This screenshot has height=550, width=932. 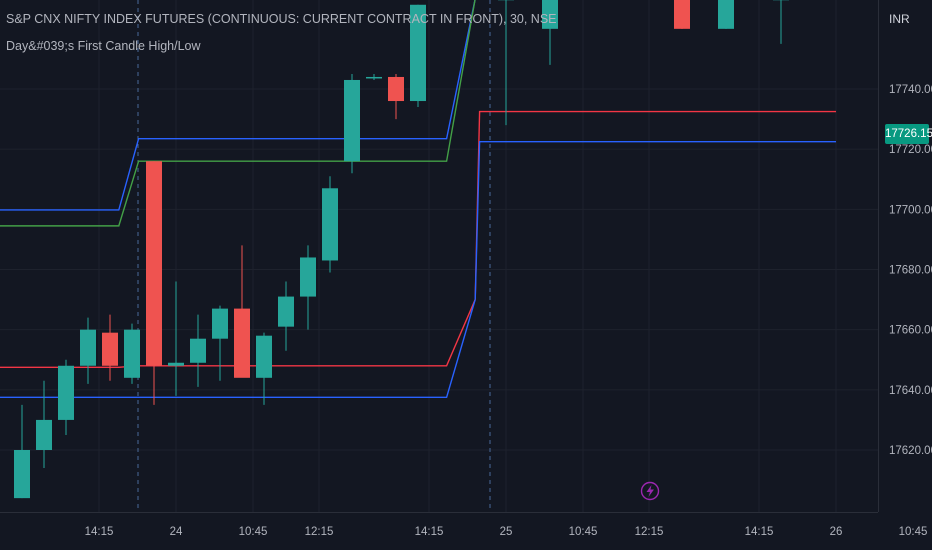 What do you see at coordinates (910, 150) in the screenshot?
I see `y-tick-label: 17720.00` at bounding box center [910, 150].